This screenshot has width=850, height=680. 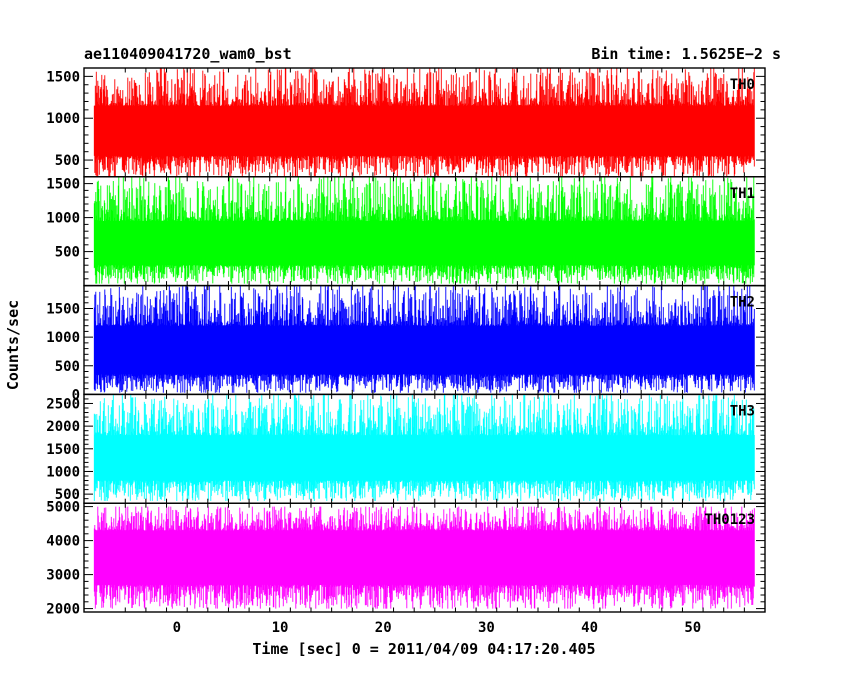 I want to click on panel-frame, so click(x=424, y=557).